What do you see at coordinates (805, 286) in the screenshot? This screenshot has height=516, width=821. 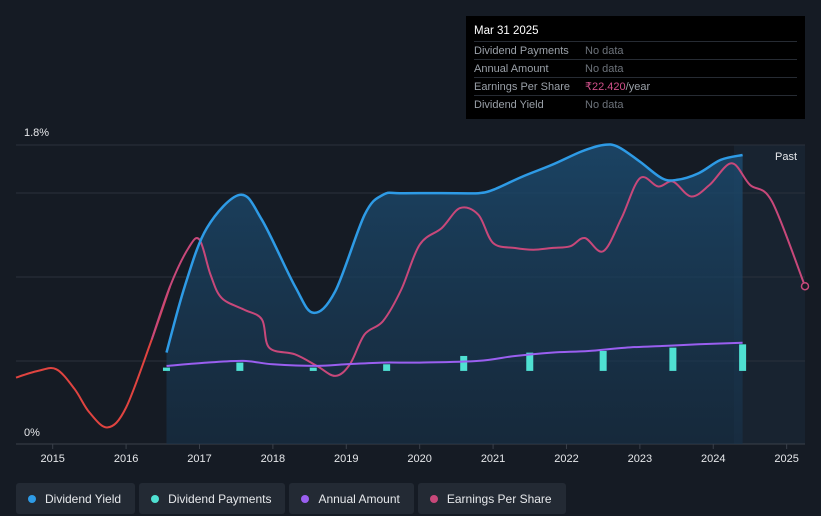 I see `eps-end-marker` at bounding box center [805, 286].